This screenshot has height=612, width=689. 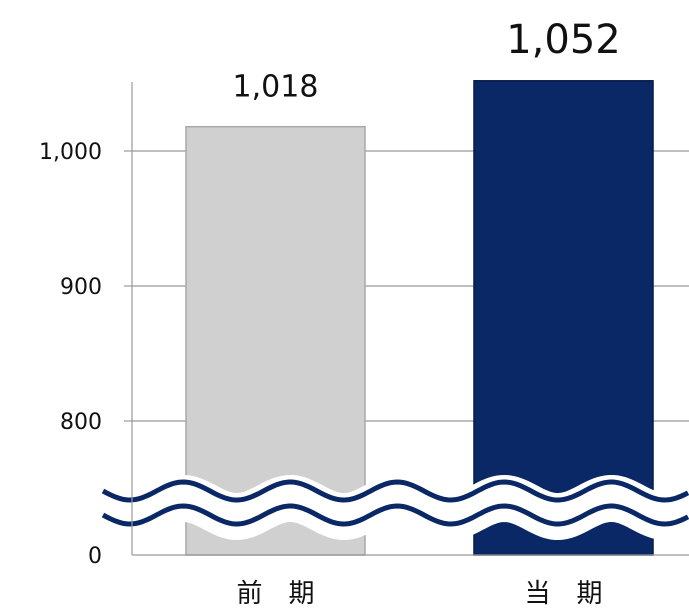 I want to click on break-line-upper, so click(x=395, y=491).